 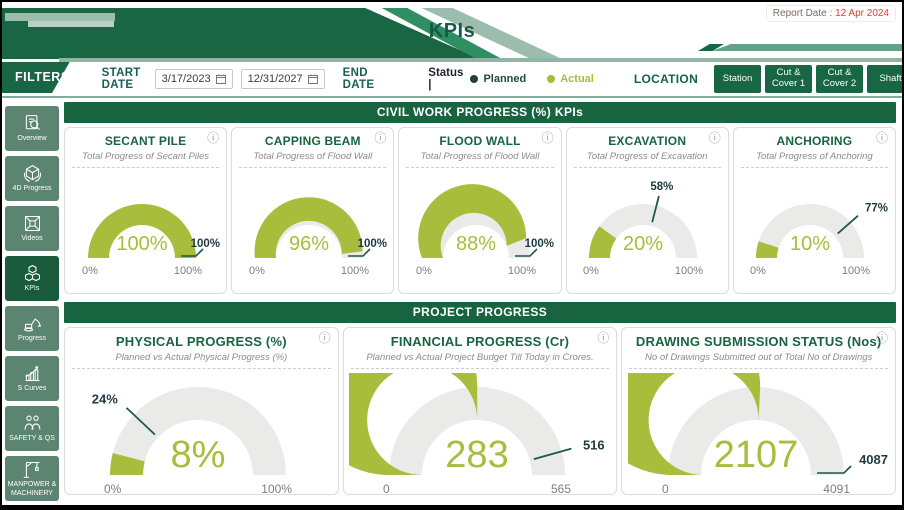 I want to click on location-button-station: Station, so click(x=738, y=79).